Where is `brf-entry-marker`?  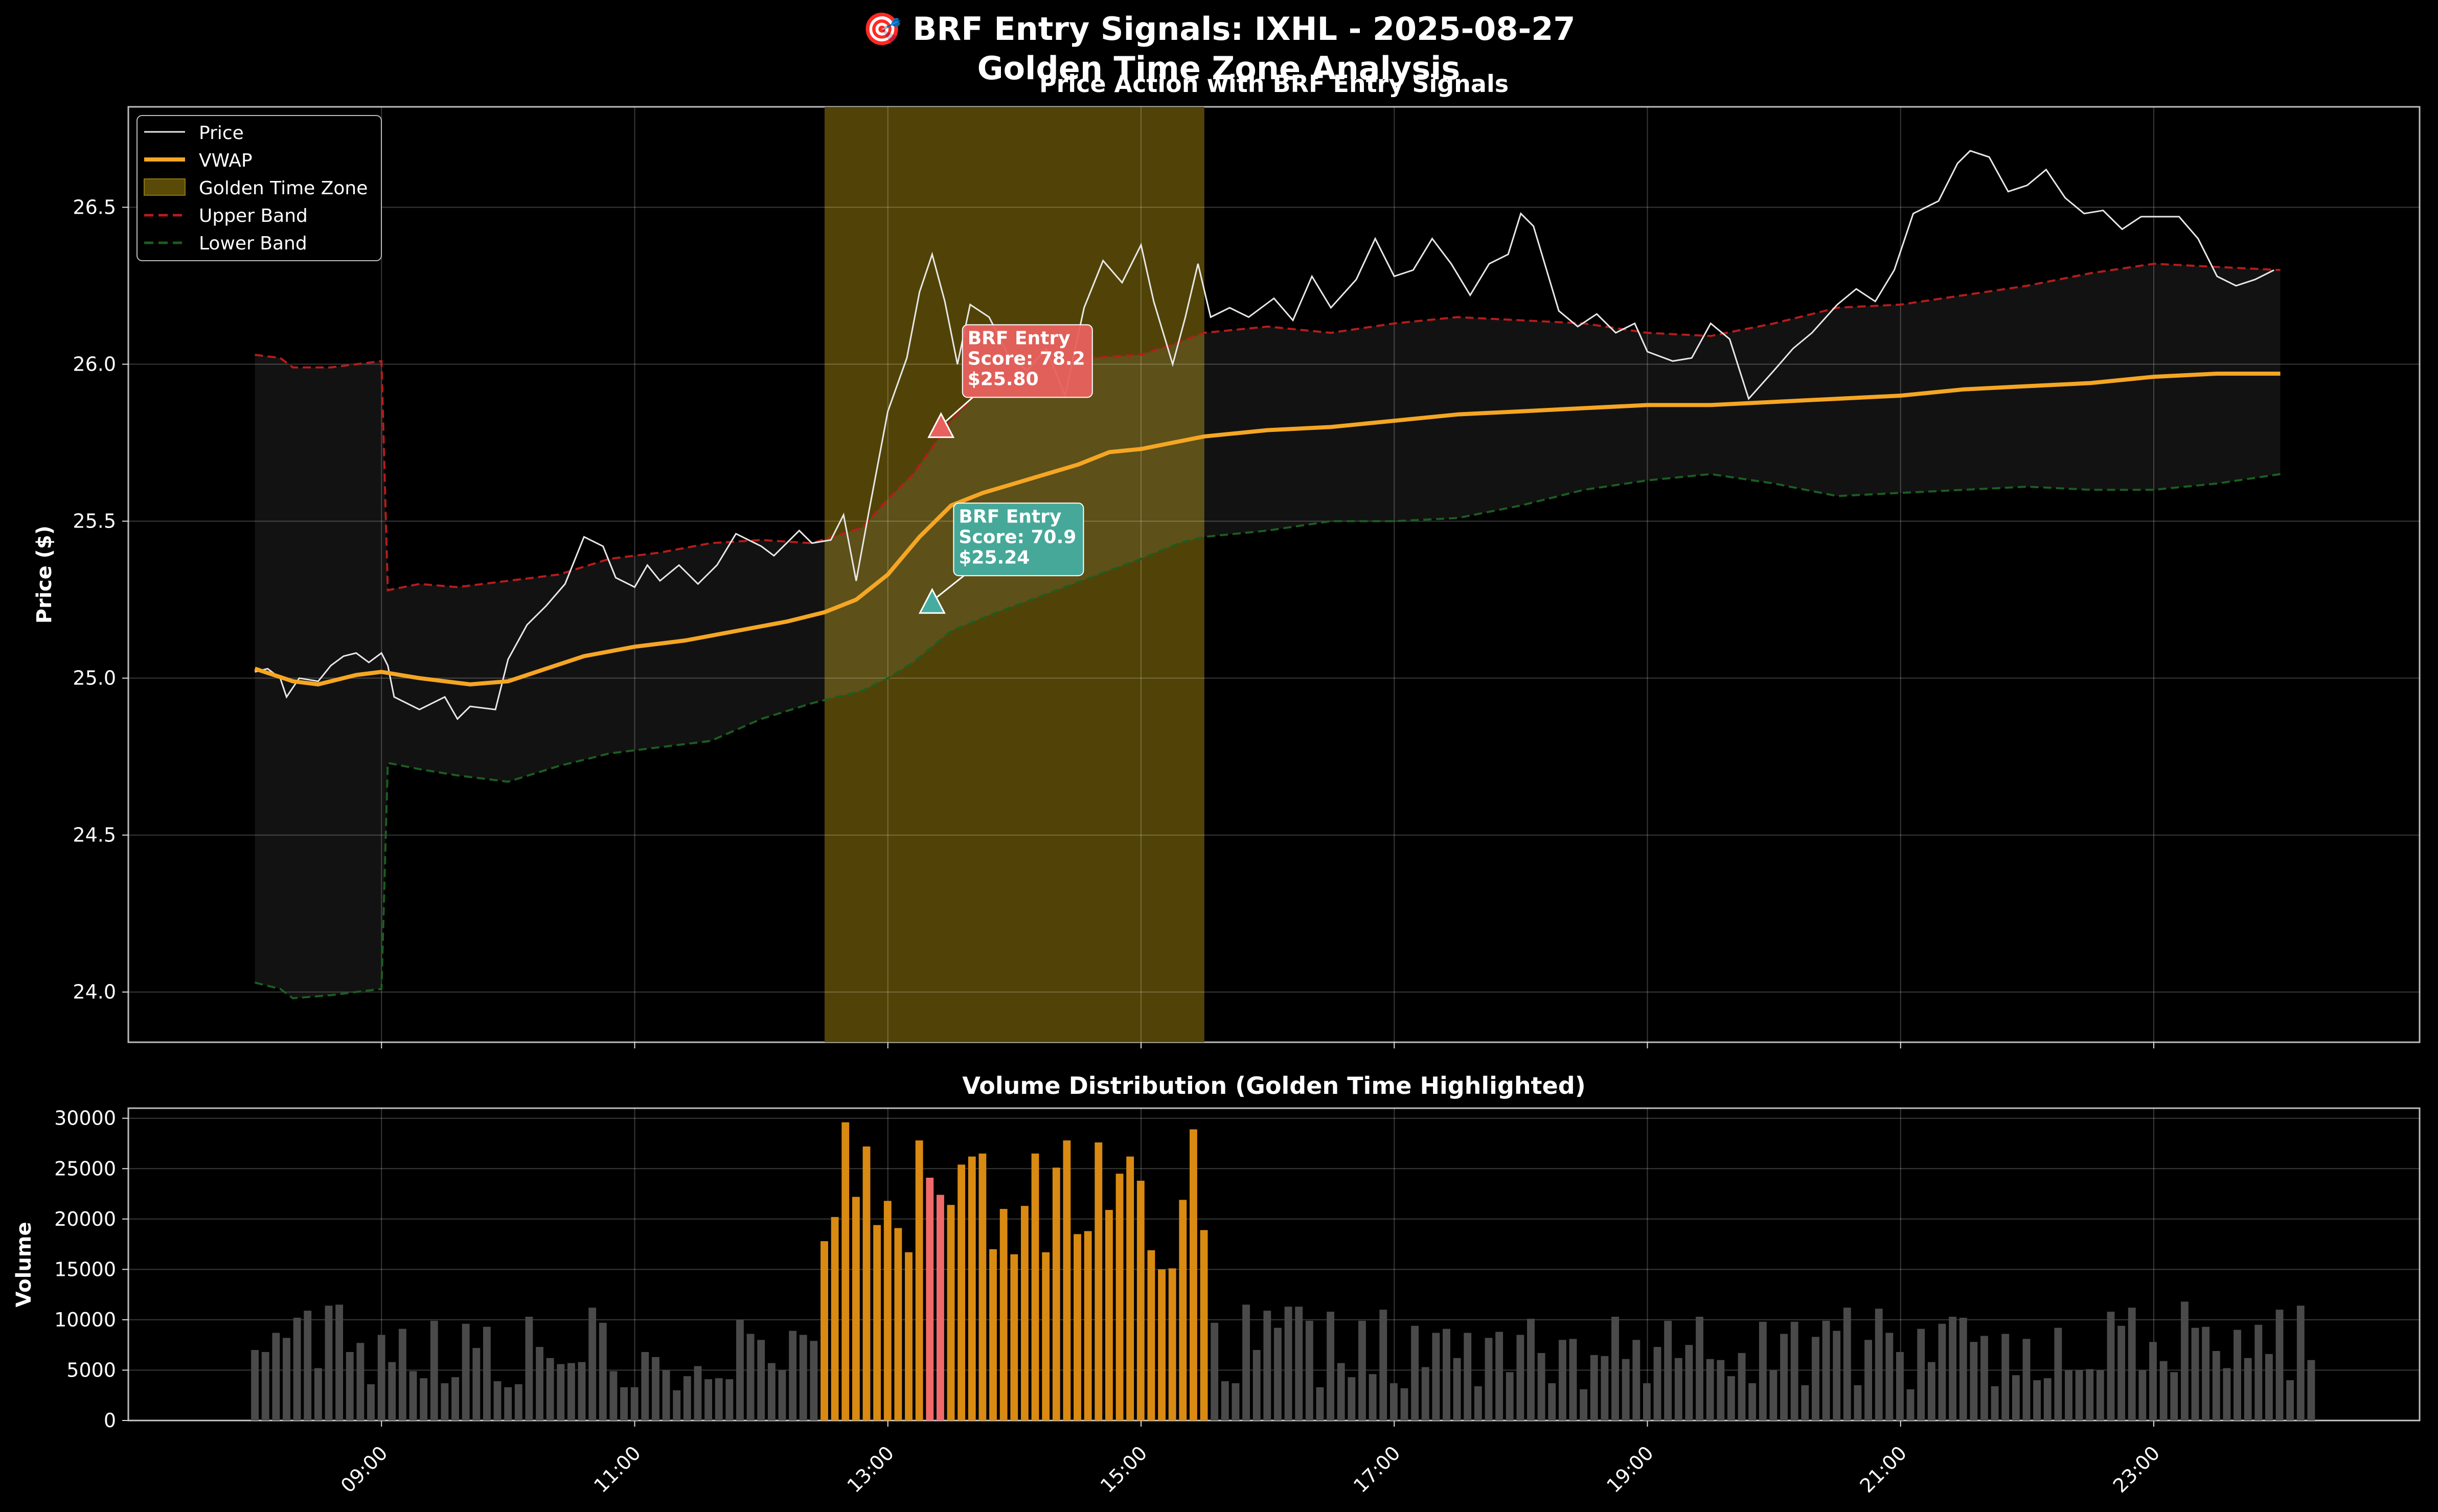 brf-entry-marker is located at coordinates (932, 601).